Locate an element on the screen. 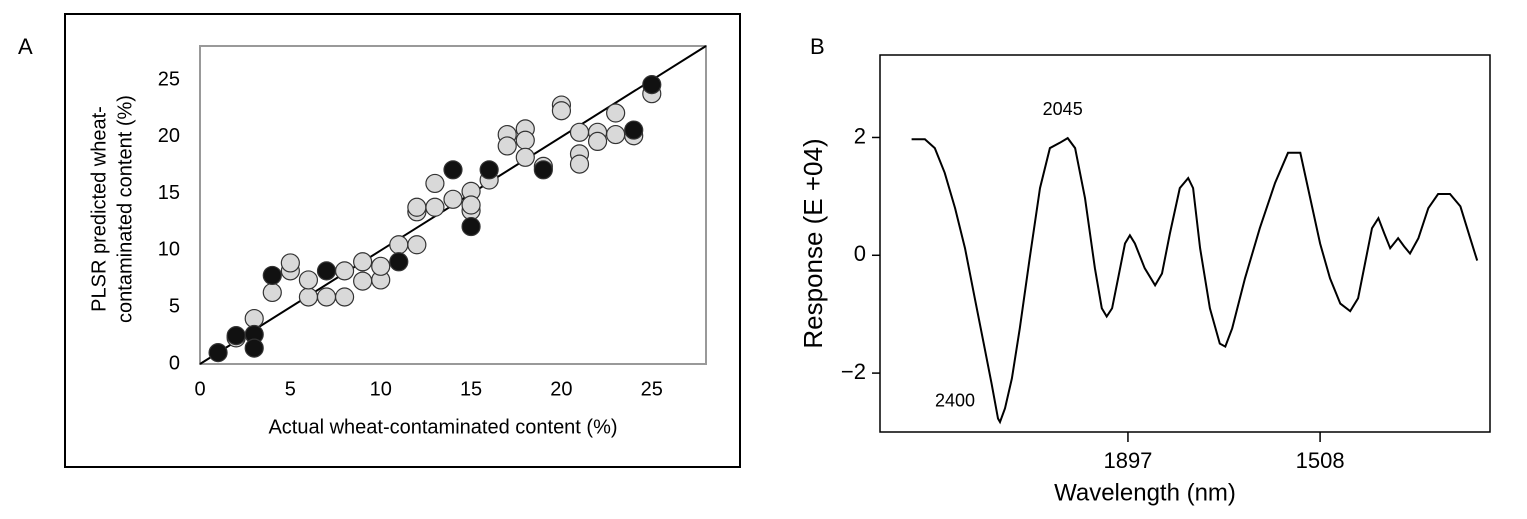 The width and height of the screenshot is (1527, 519). x-tick-label: 1508 is located at coordinates (1320, 460).